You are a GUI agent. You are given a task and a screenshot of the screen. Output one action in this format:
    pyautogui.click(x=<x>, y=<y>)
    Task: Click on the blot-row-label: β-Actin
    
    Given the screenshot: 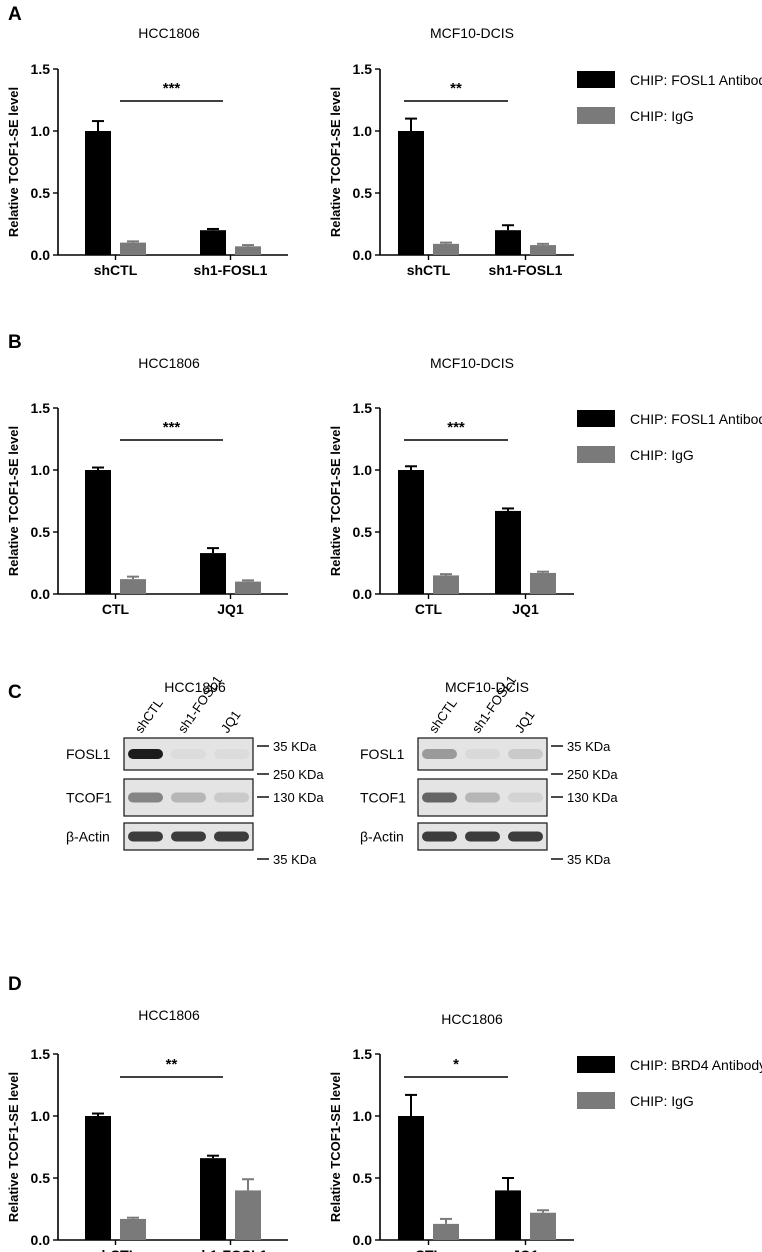 What is the action you would take?
    pyautogui.click(x=88, y=837)
    